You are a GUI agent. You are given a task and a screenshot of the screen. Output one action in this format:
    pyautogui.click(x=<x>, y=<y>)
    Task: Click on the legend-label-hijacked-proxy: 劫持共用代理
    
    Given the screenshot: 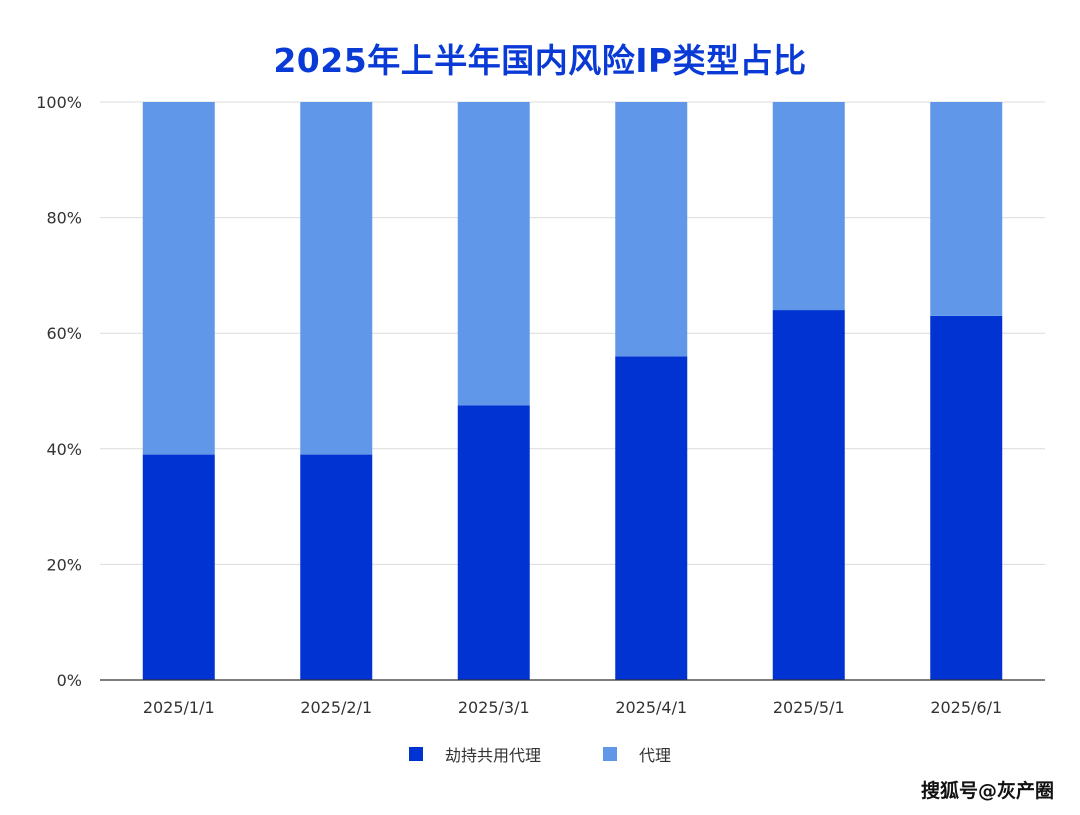 What is the action you would take?
    pyautogui.click(x=492, y=755)
    